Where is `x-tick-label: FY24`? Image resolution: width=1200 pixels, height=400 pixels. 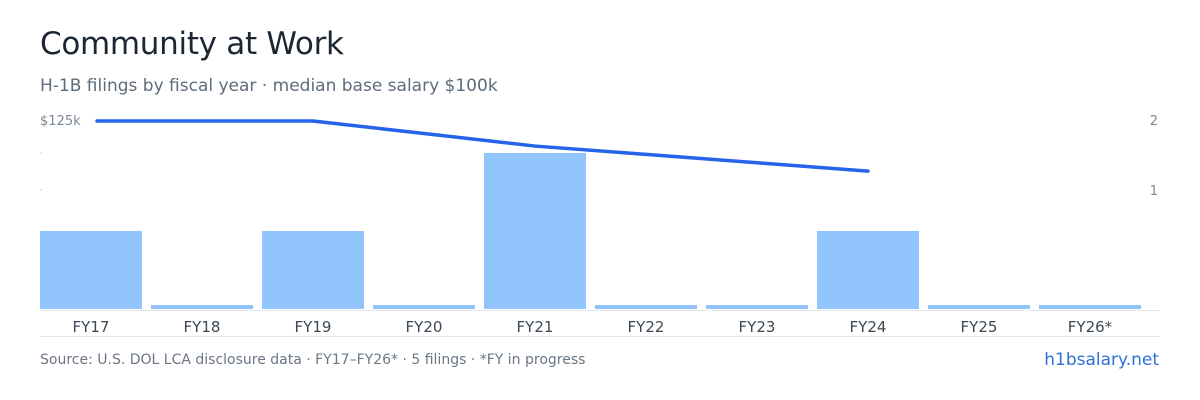
x-tick-label: FY24 is located at coordinates (868, 327).